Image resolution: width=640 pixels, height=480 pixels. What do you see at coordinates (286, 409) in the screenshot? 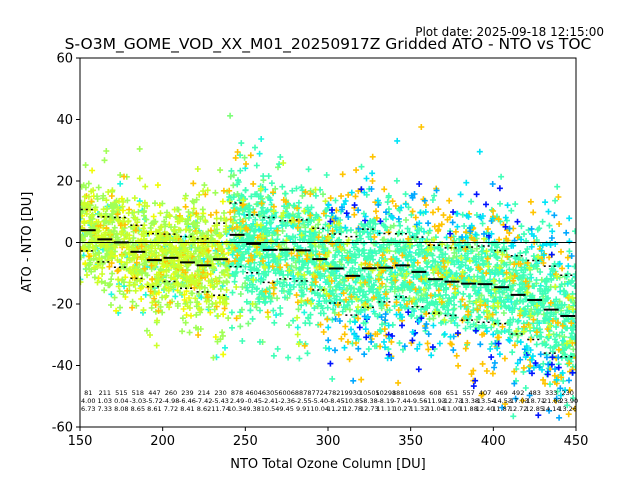
I see `bin-stat-label: 9.45` at bounding box center [286, 409].